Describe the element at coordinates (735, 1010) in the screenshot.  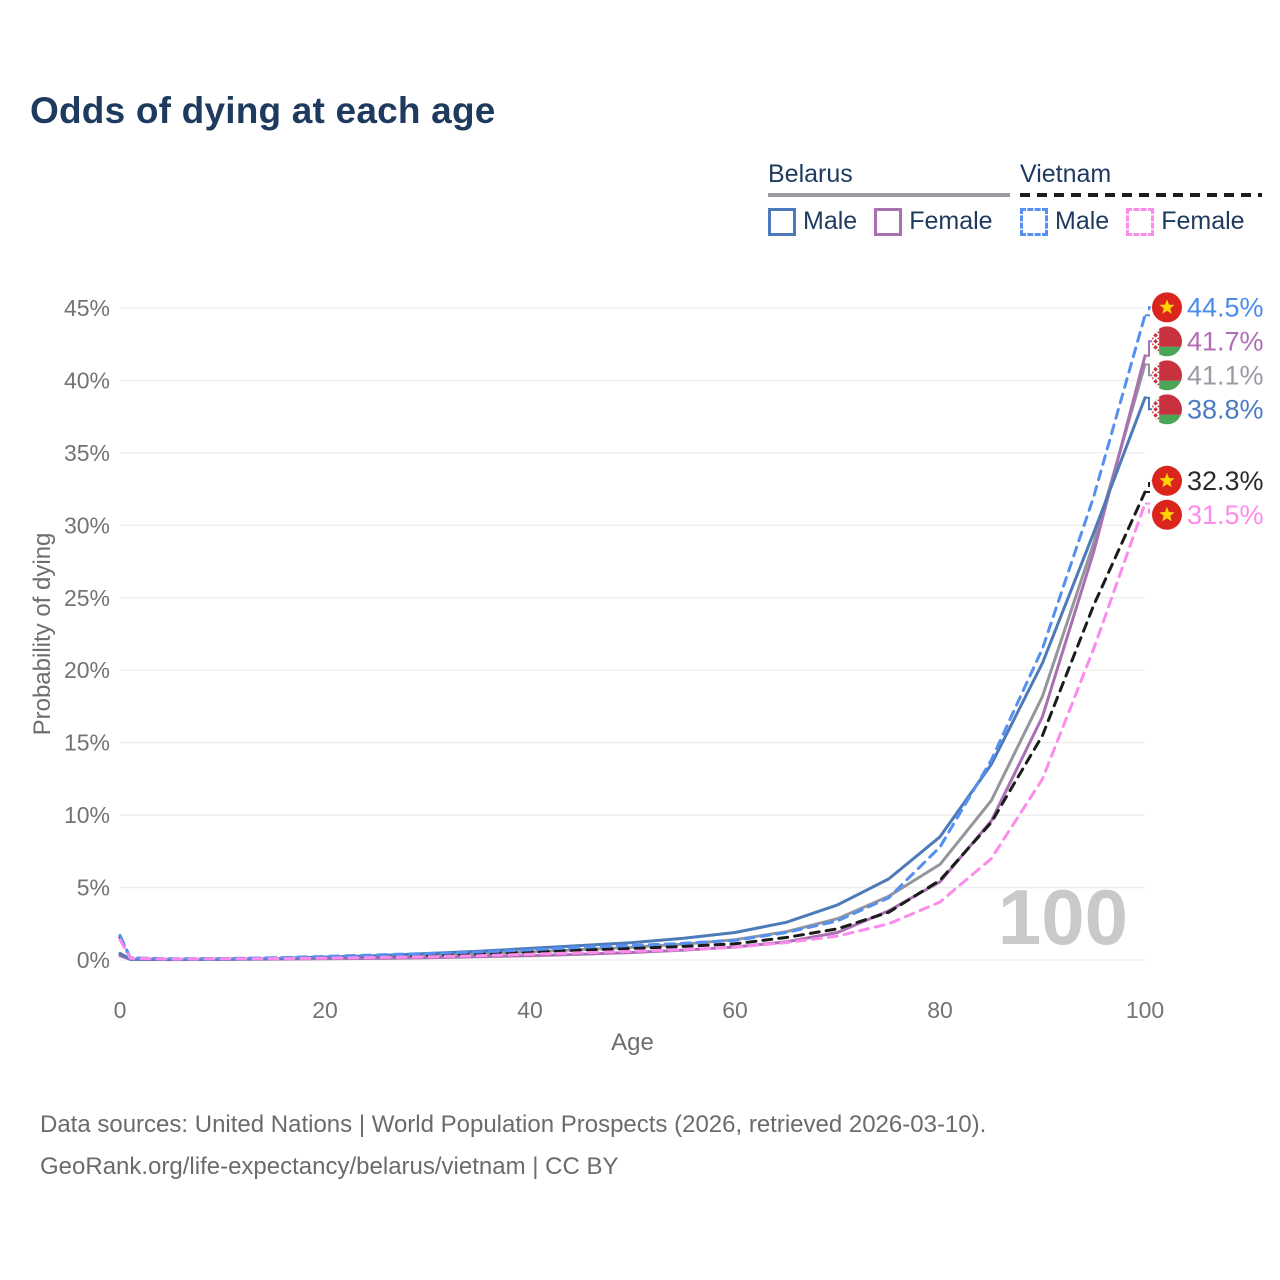
I see `x-tick-label: 60` at that location.